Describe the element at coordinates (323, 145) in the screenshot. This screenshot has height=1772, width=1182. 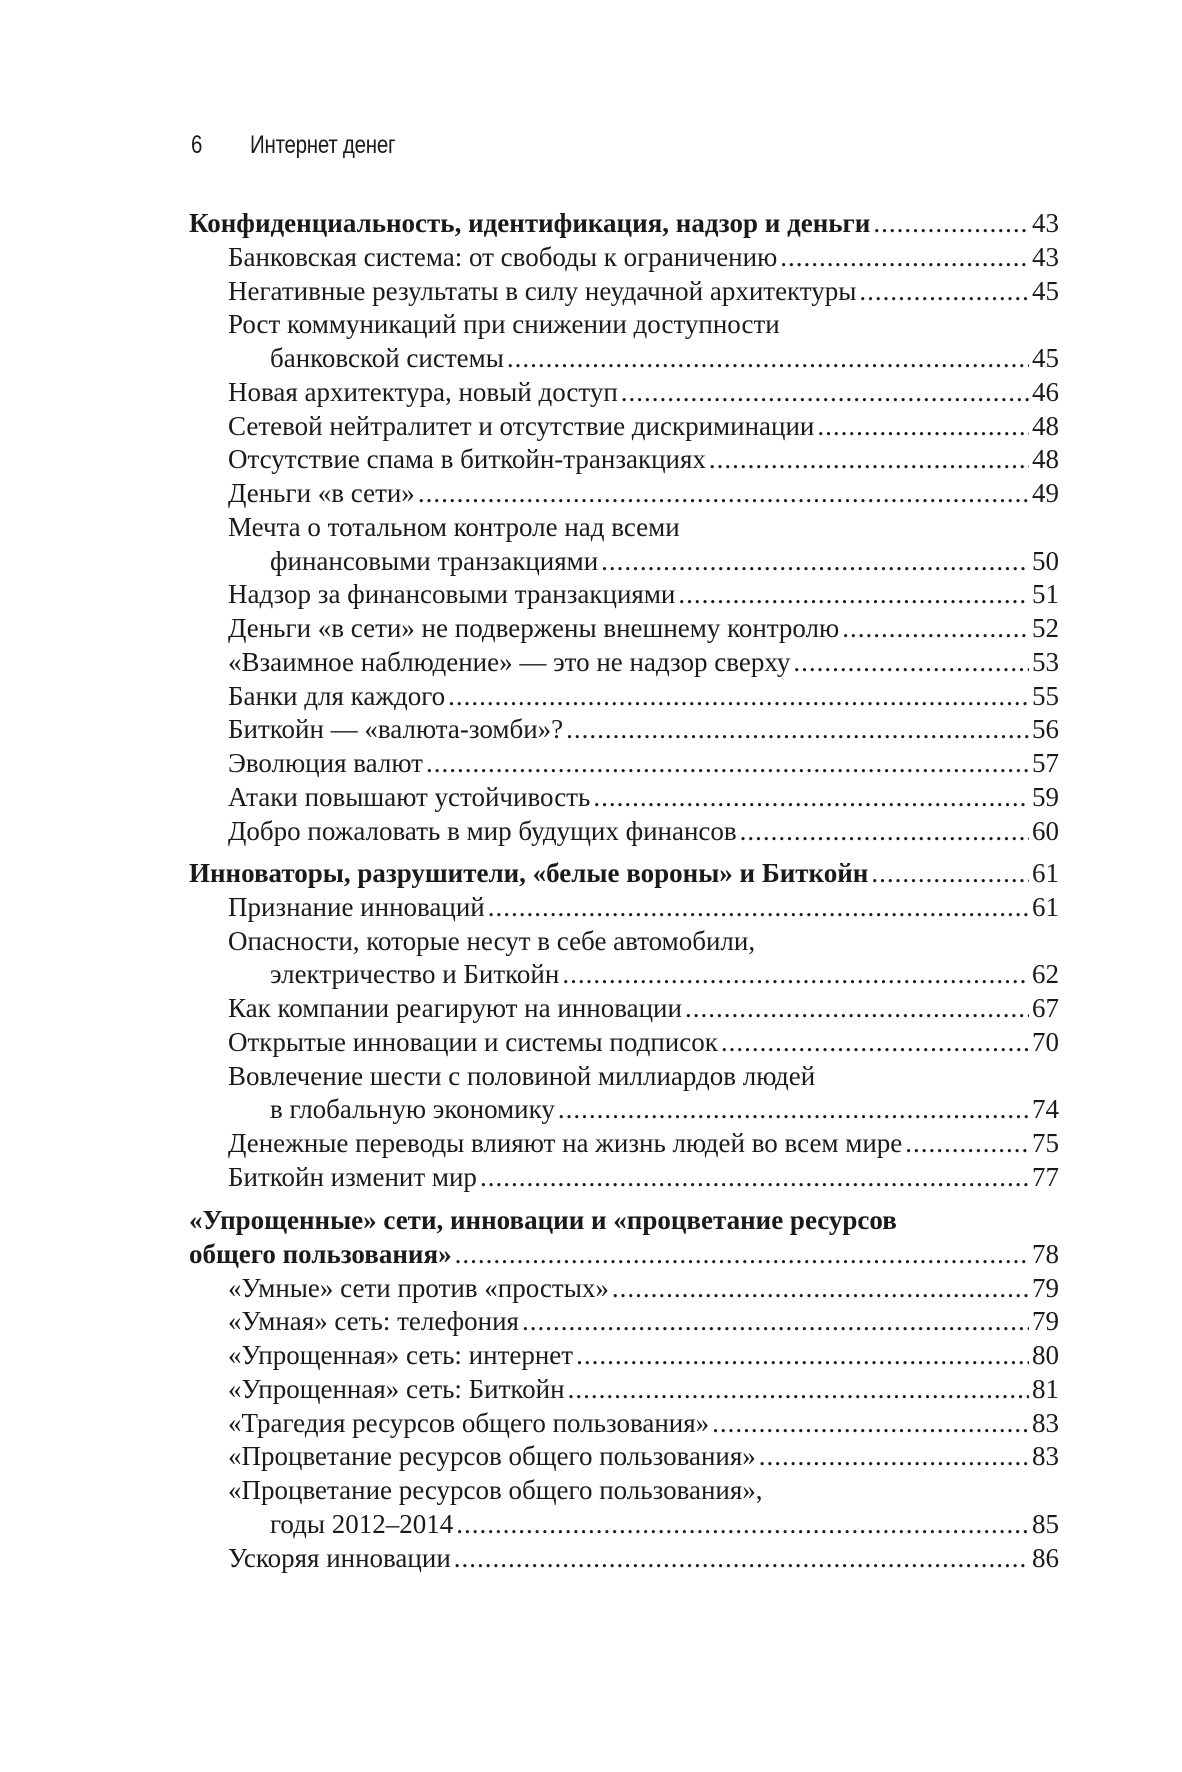
I see `running-title: Интернет денег` at that location.